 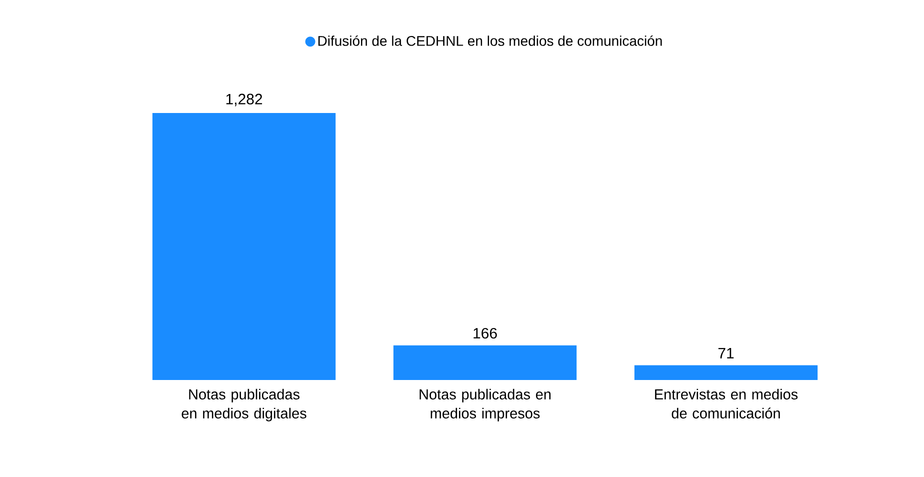 I want to click on data-label: 1,282, so click(x=244, y=100).